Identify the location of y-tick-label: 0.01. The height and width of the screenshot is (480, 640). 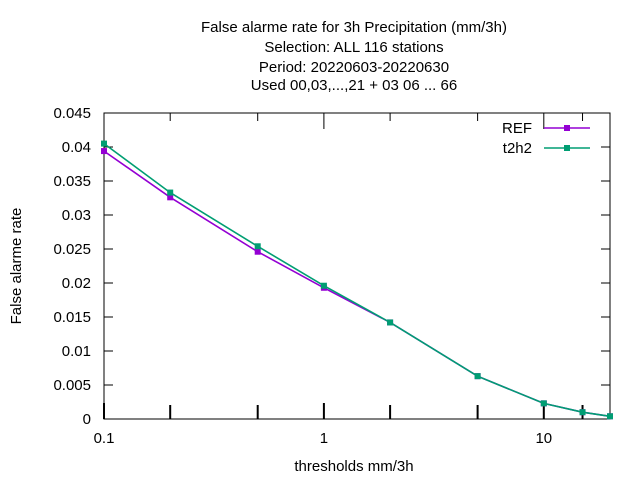
(76, 351).